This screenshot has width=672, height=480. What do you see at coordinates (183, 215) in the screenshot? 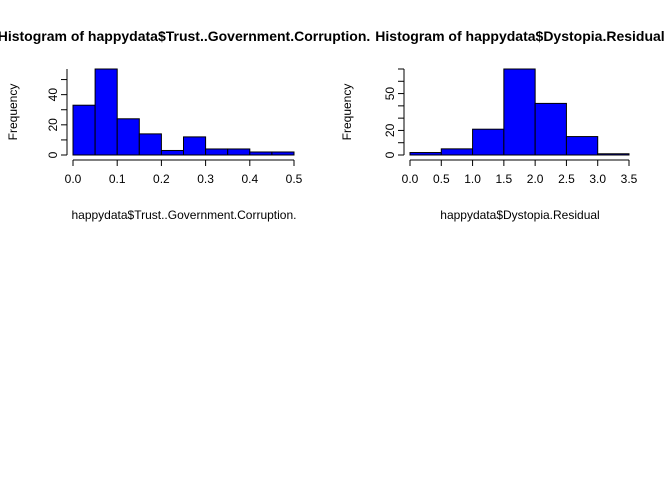
I see `x-axis-label: happydata$Trust..Government.Corruption.` at bounding box center [183, 215].